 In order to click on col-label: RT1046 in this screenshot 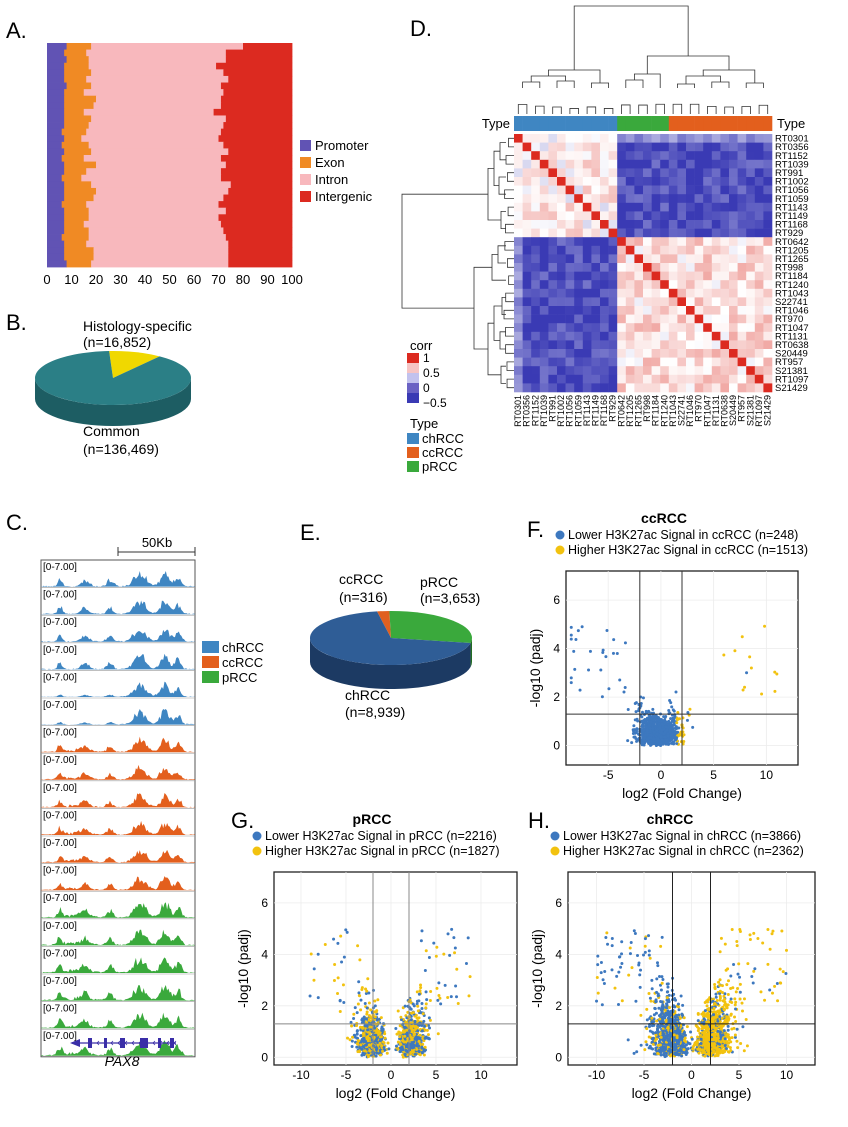, I will do `click(690, 411)`.